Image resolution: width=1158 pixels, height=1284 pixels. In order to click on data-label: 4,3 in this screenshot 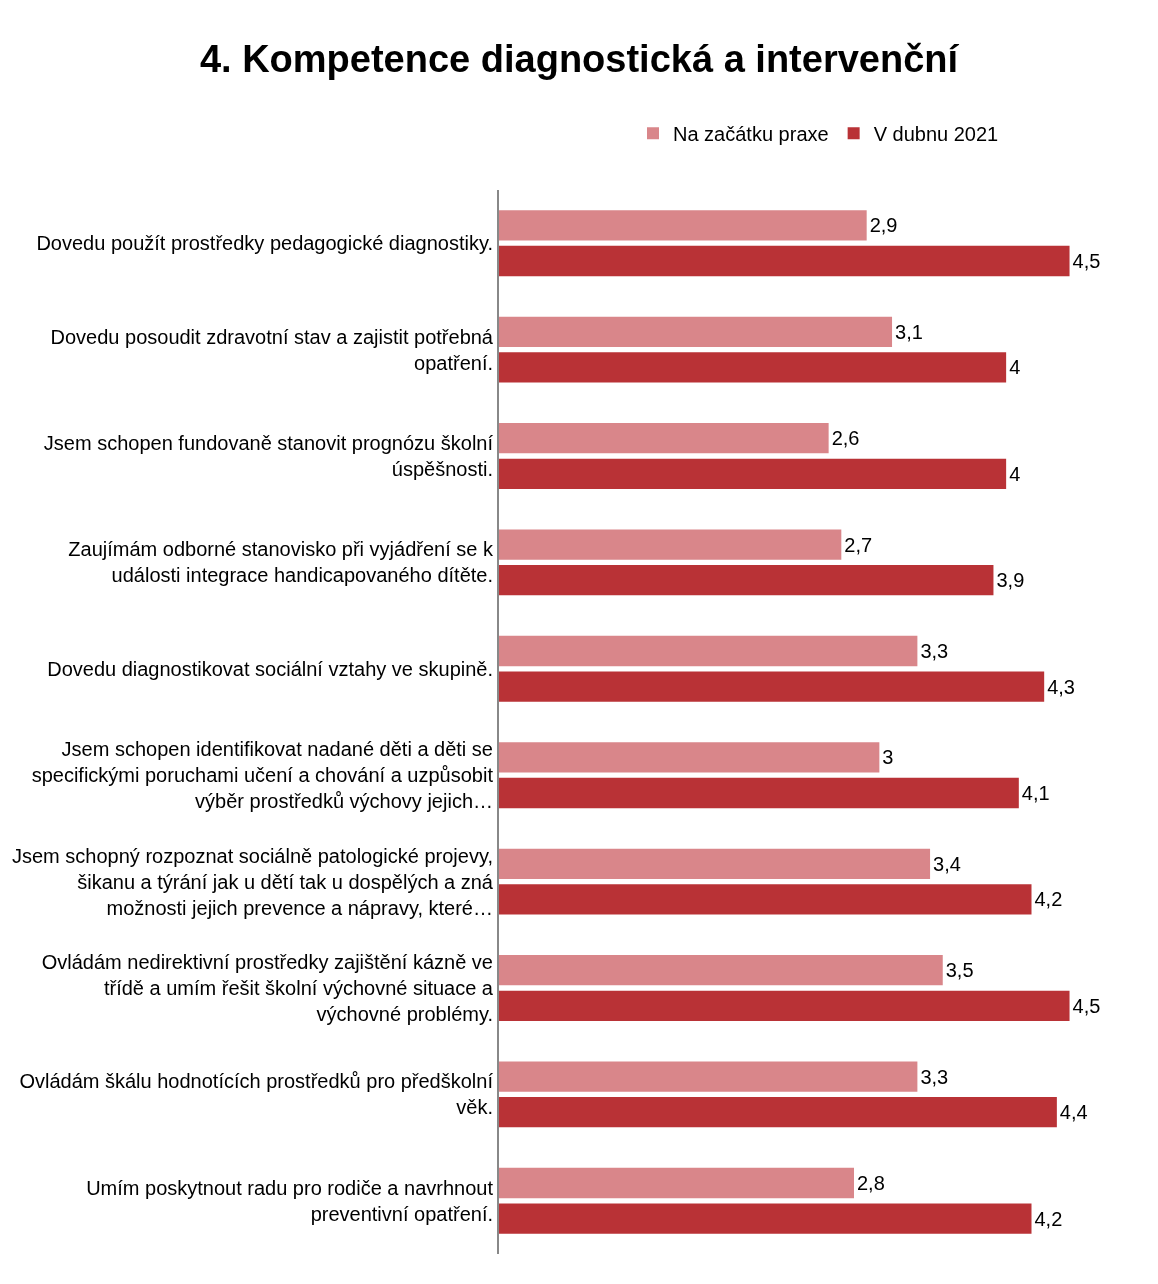, I will do `click(1061, 686)`.